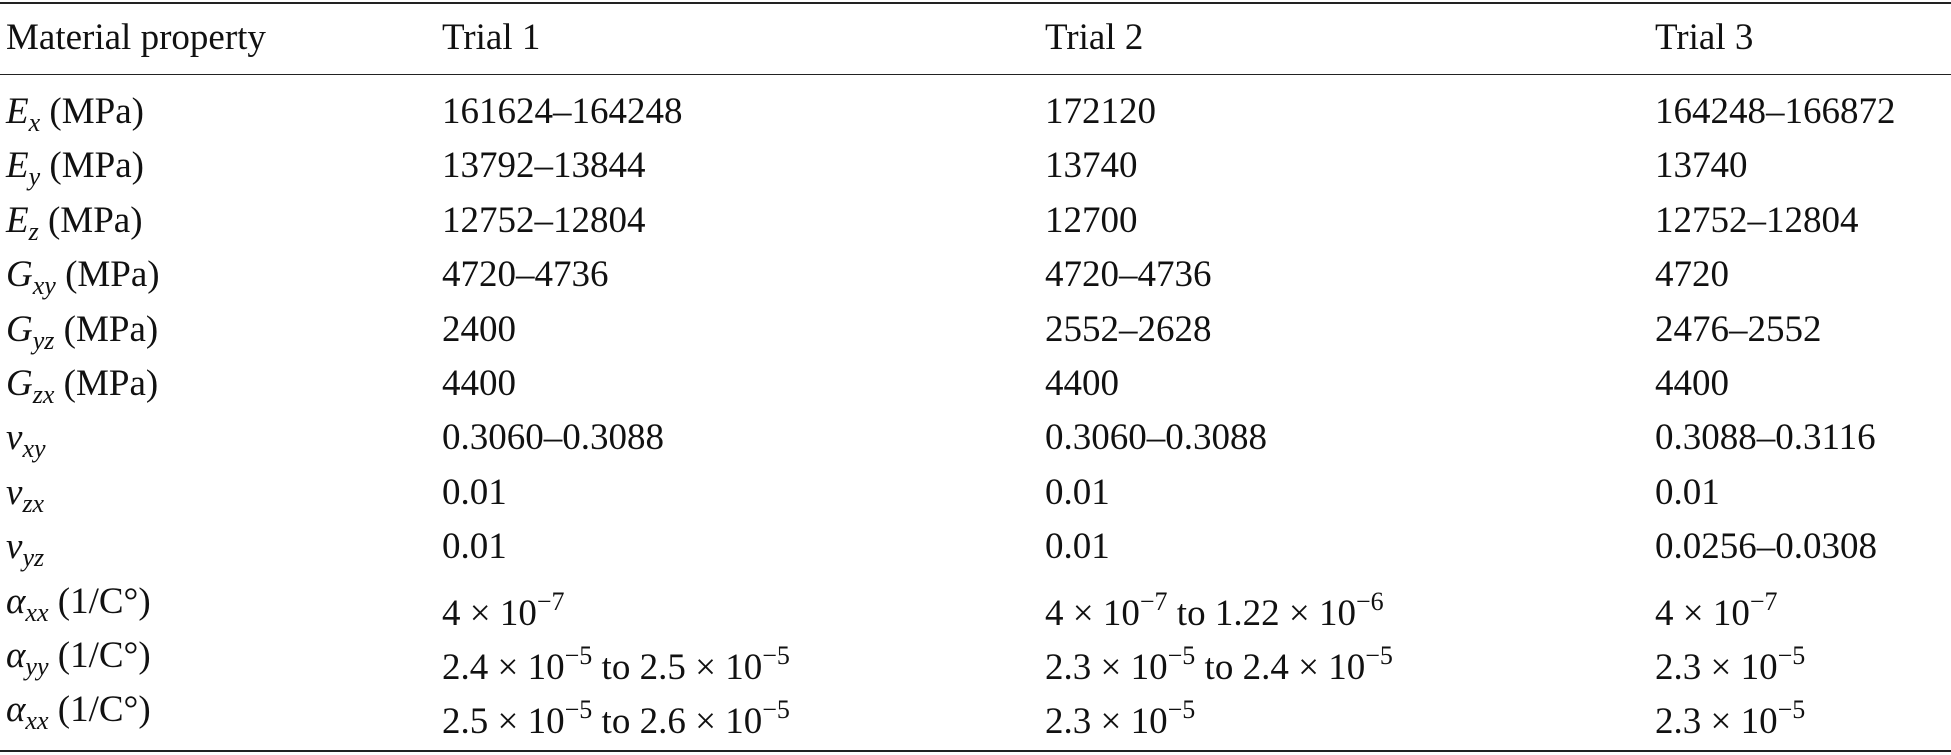 This screenshot has height=755, width=1951. Describe the element at coordinates (975, 751) in the screenshot. I see `bottom-rule` at that location.